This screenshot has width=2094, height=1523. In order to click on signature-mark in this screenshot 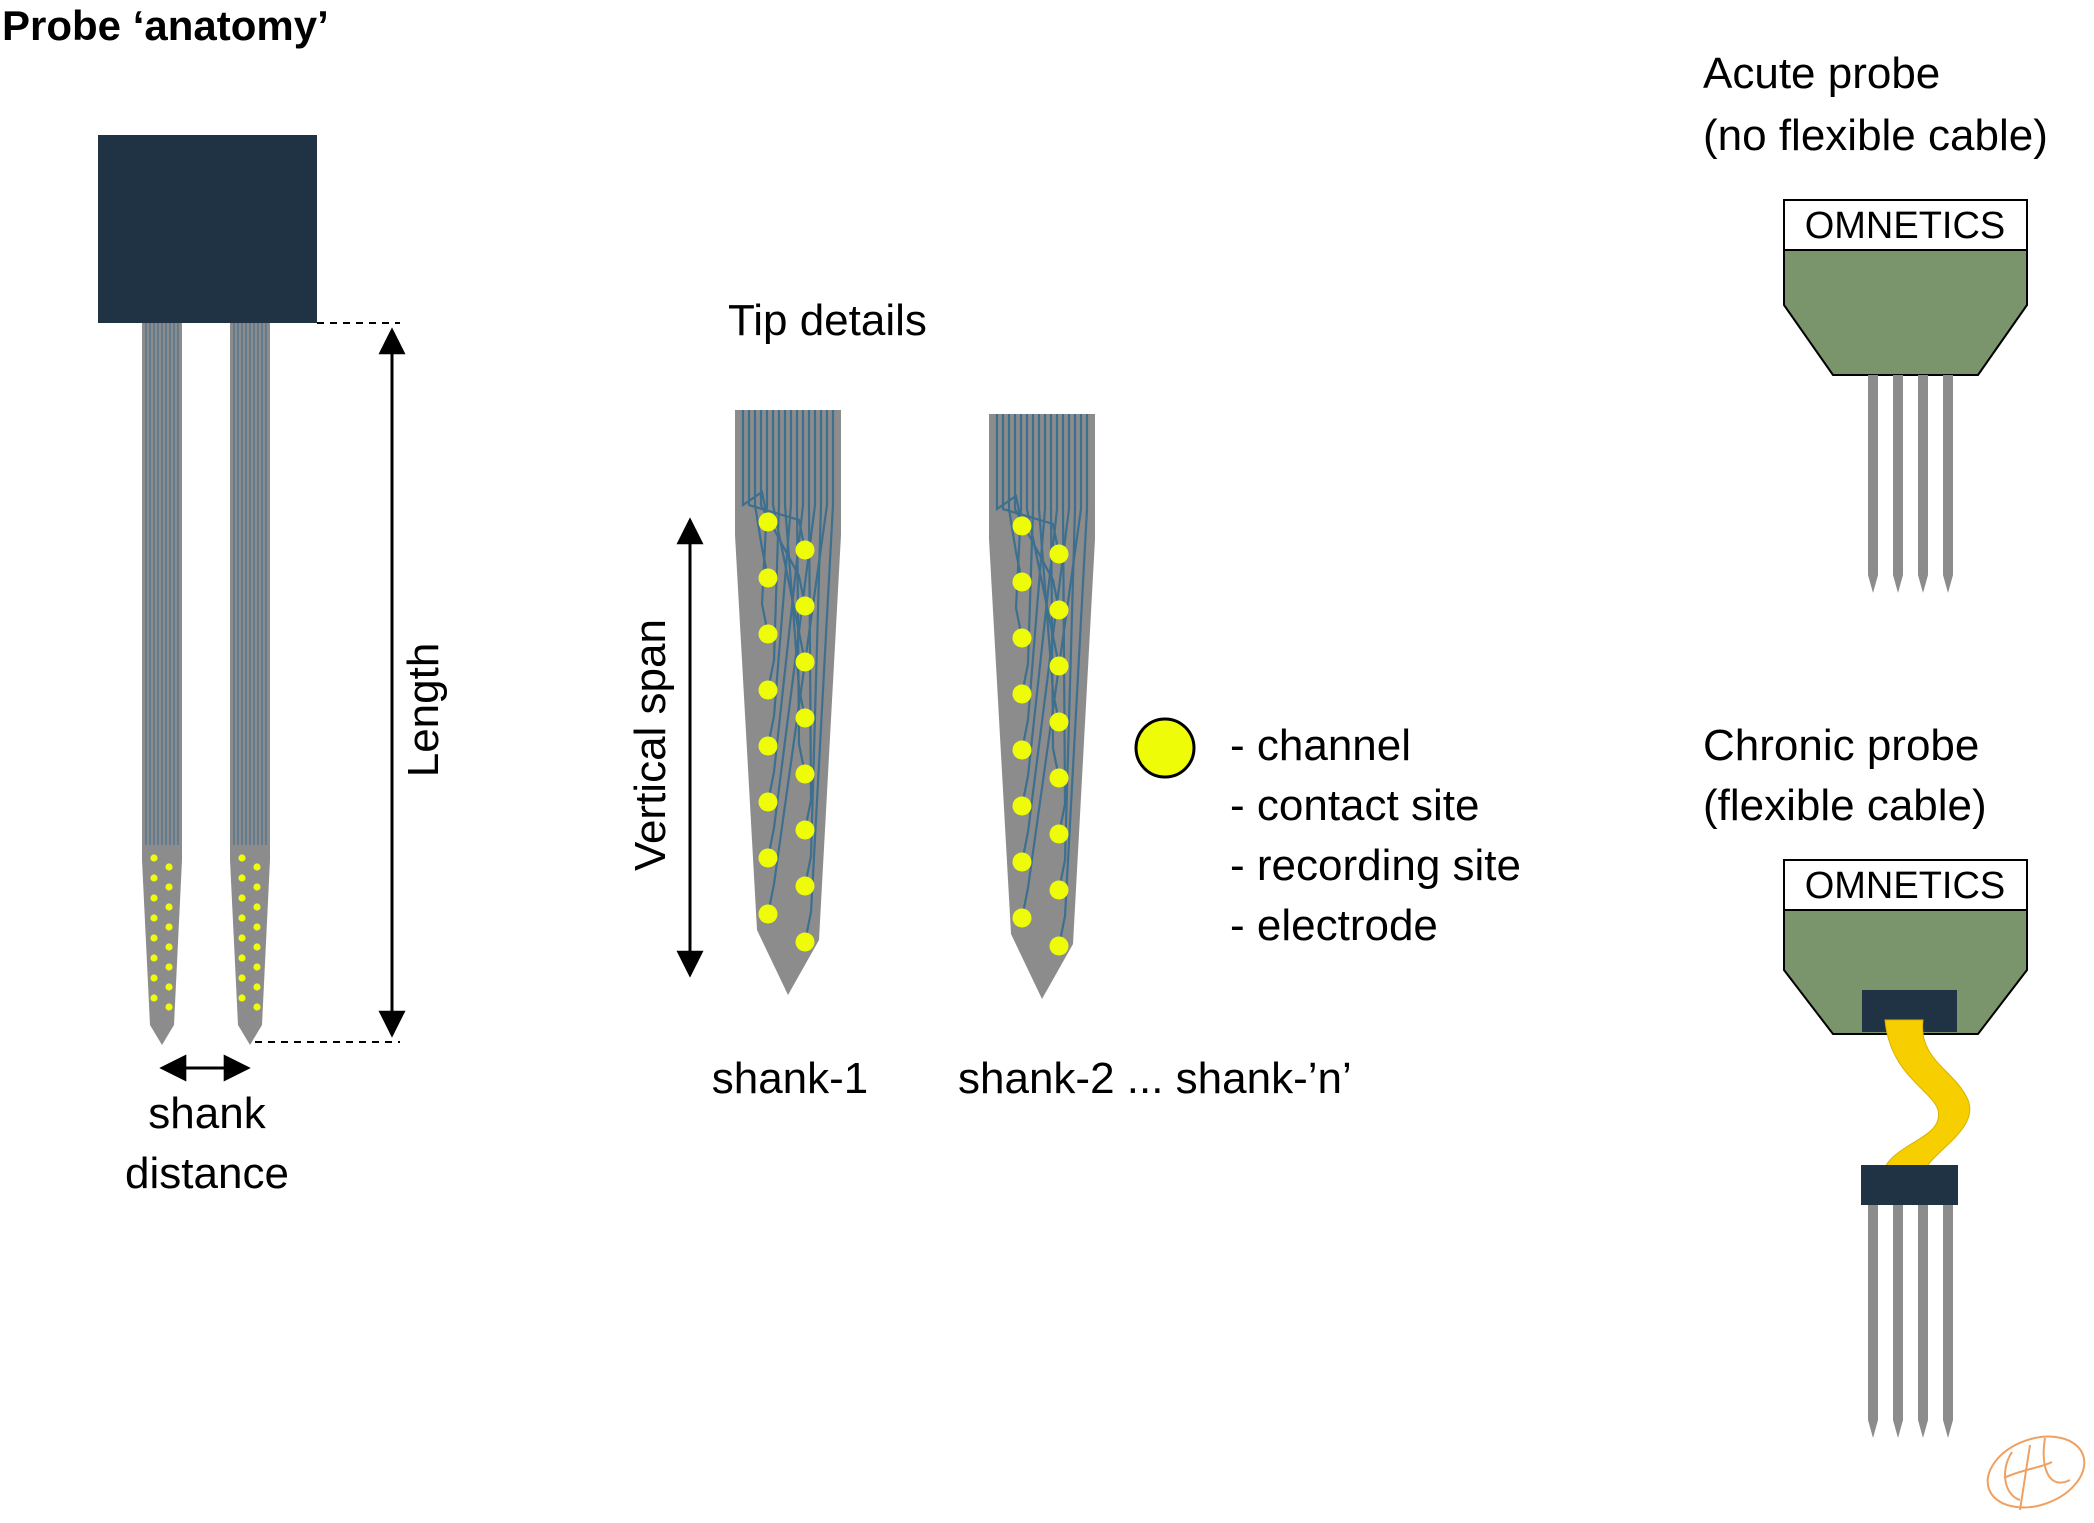, I will do `click(2036, 1473)`.